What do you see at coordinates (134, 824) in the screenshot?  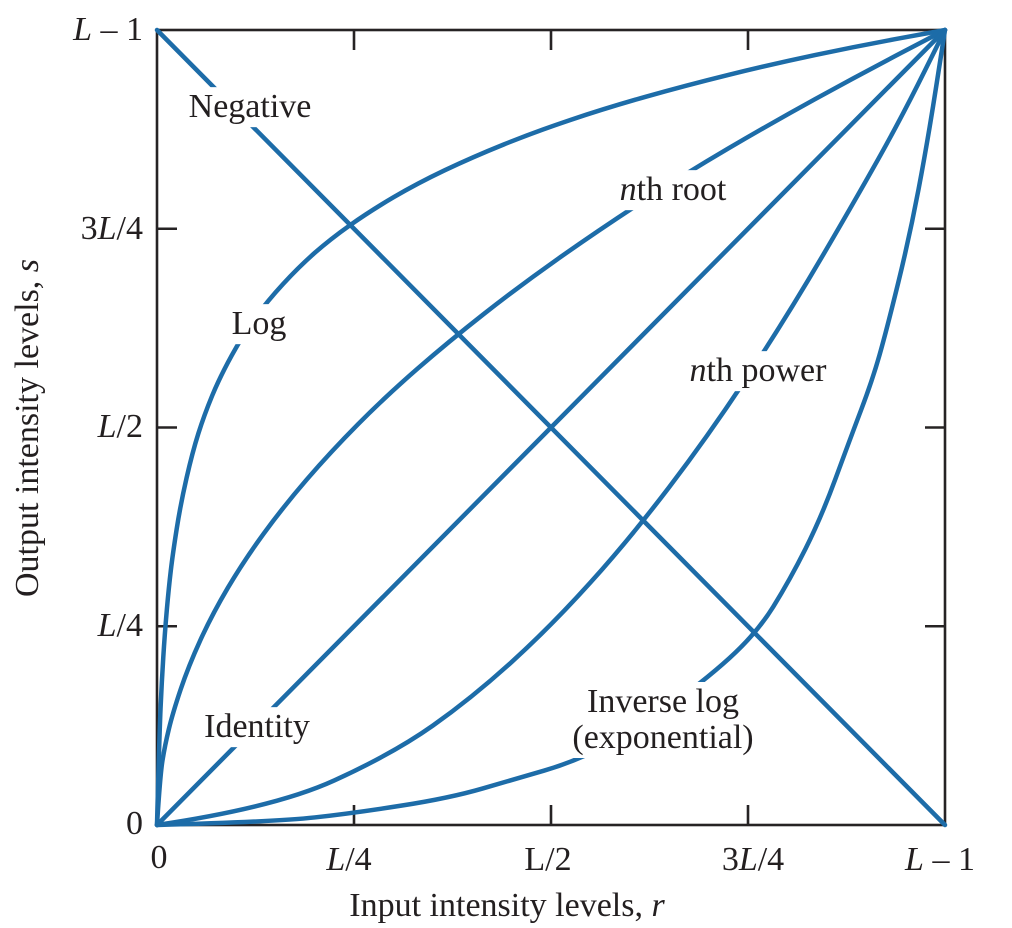 I see `y-tick-label-0: 0` at bounding box center [134, 824].